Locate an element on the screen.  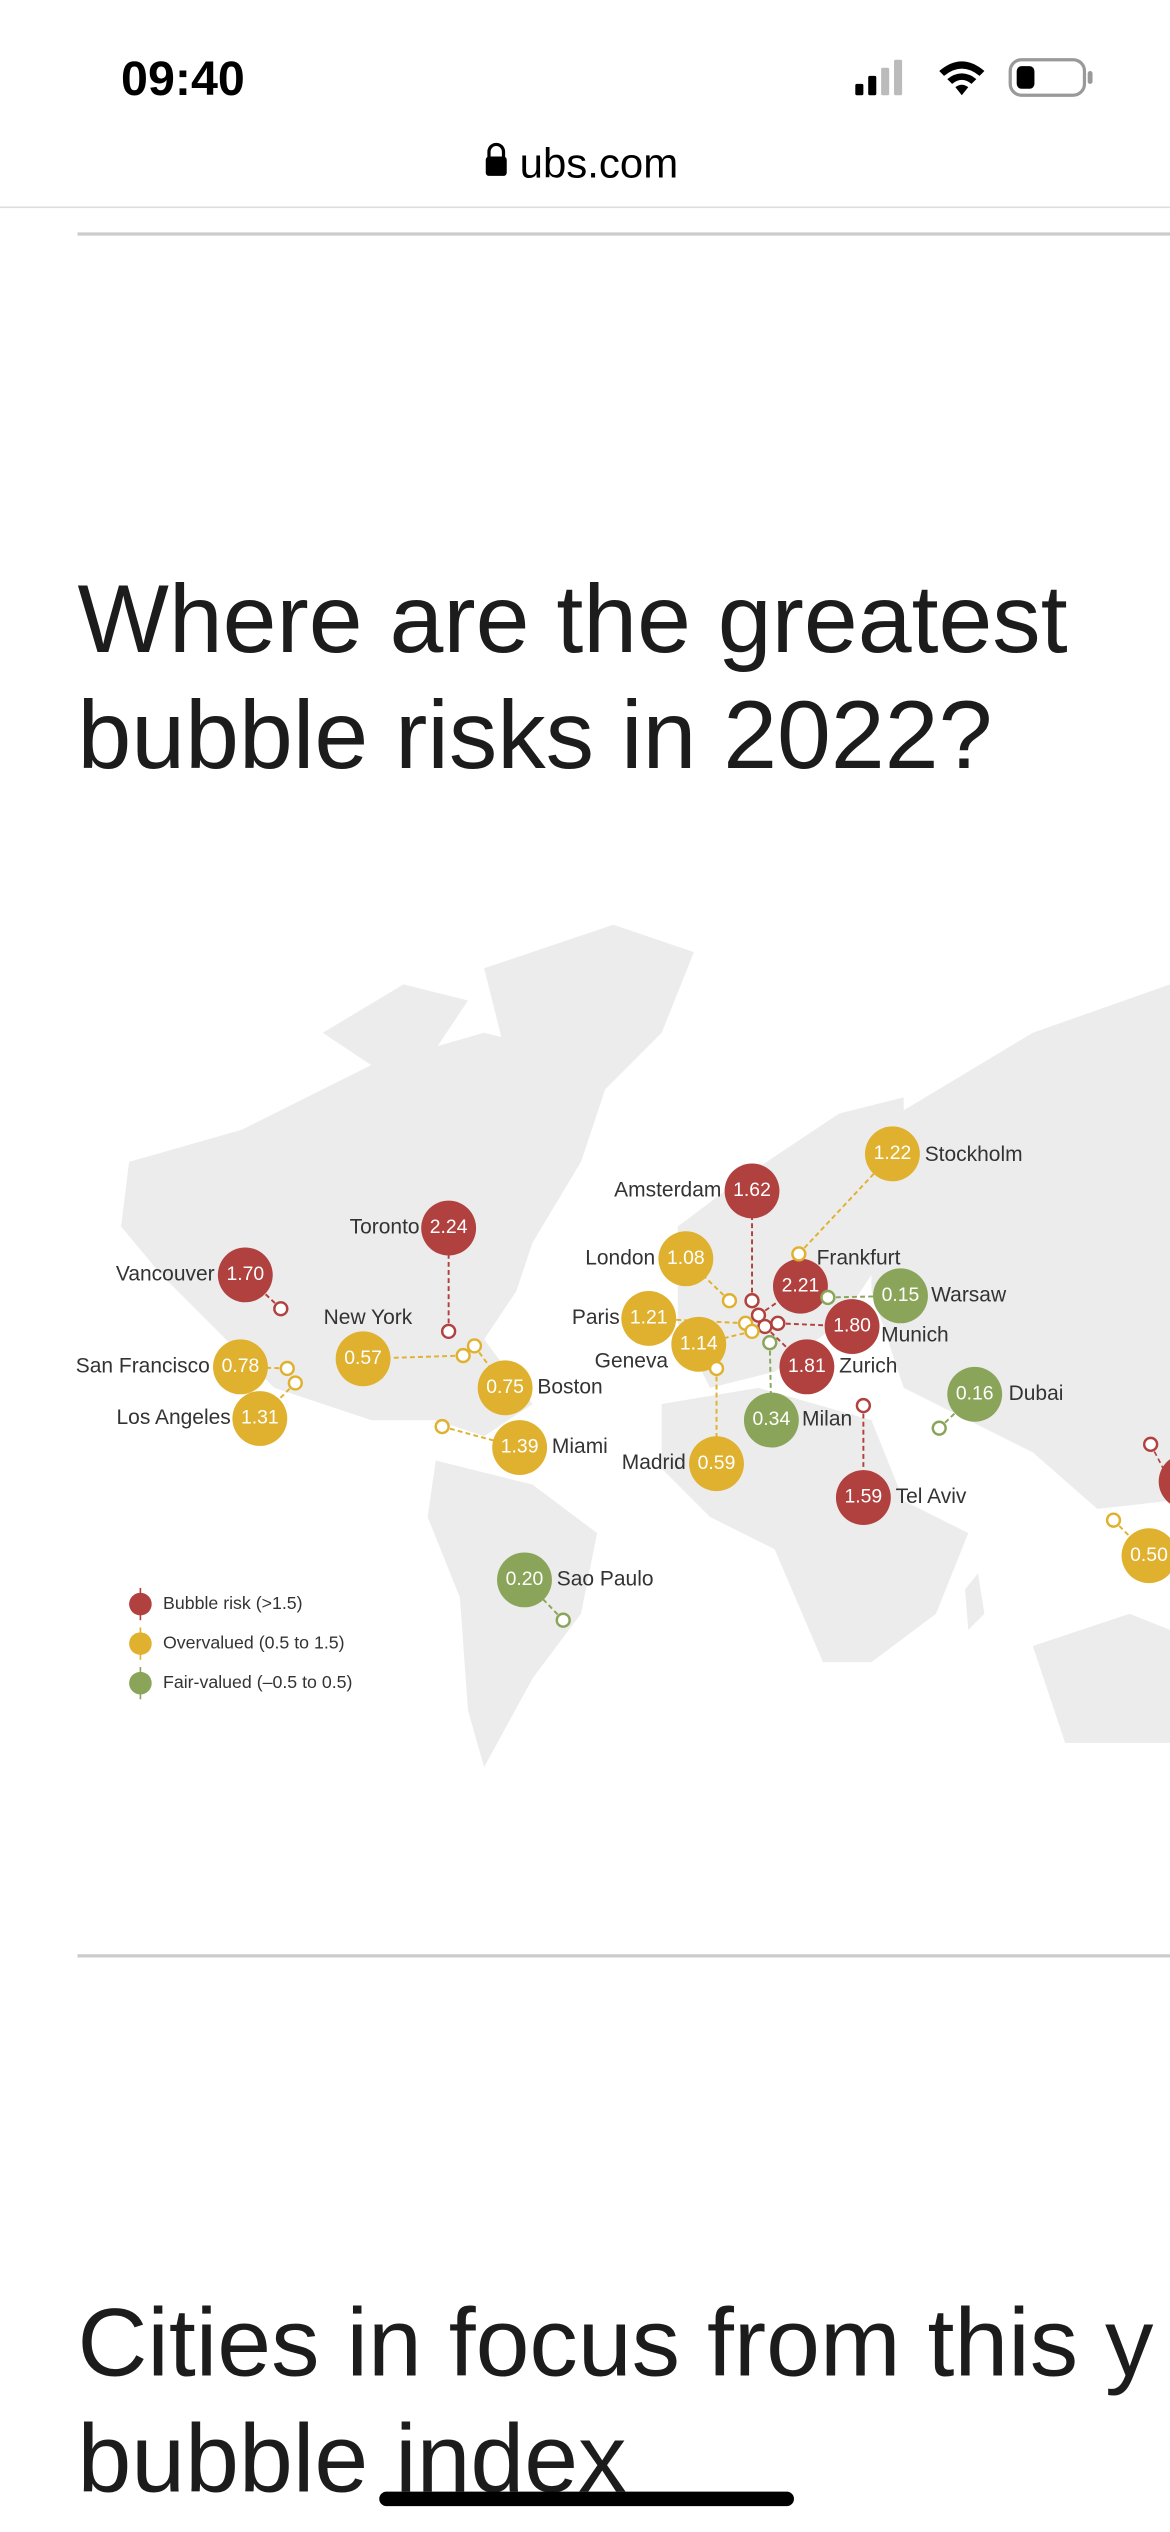
city-label: Munich is located at coordinates (915, 1335).